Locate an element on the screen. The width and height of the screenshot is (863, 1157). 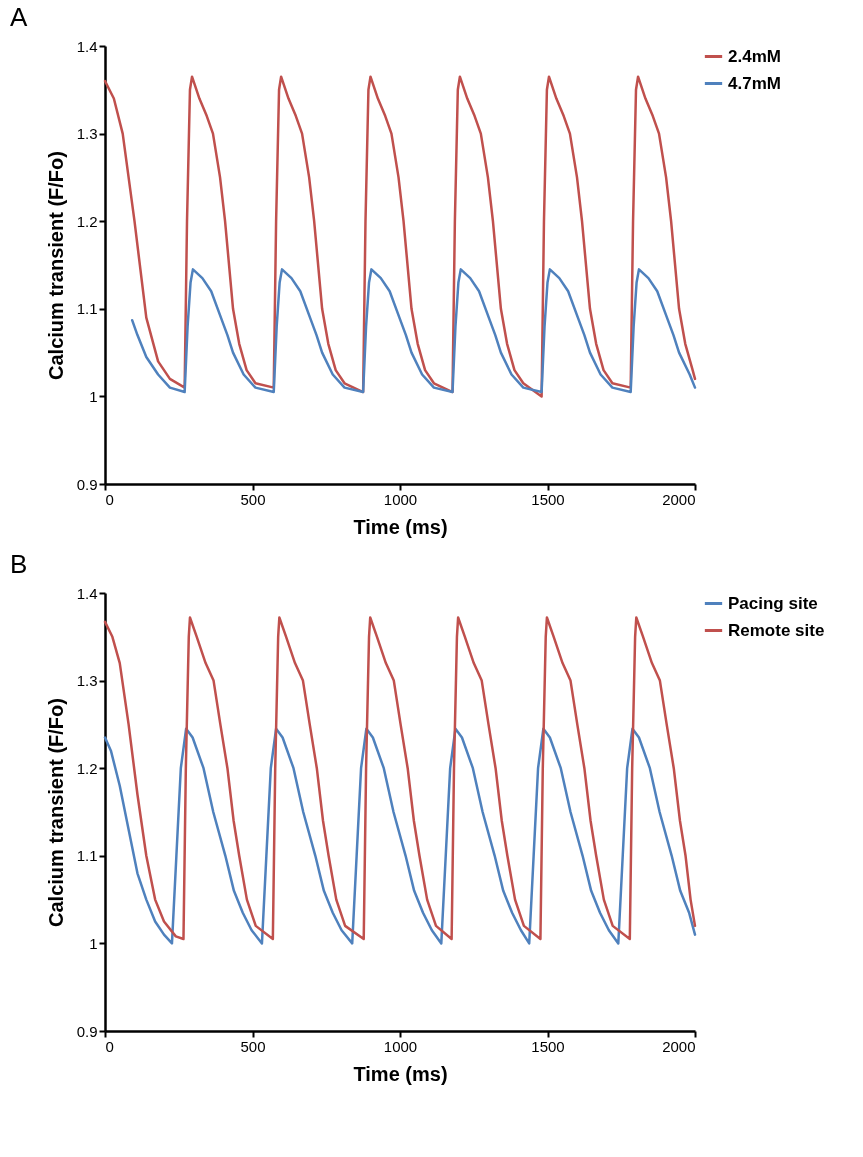
legend-label: 4.7mM is located at coordinates (754, 83).